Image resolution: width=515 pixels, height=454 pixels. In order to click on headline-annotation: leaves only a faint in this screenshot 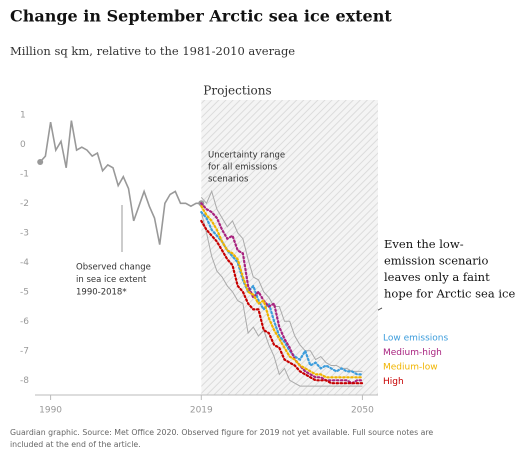, I will do `click(437, 277)`.